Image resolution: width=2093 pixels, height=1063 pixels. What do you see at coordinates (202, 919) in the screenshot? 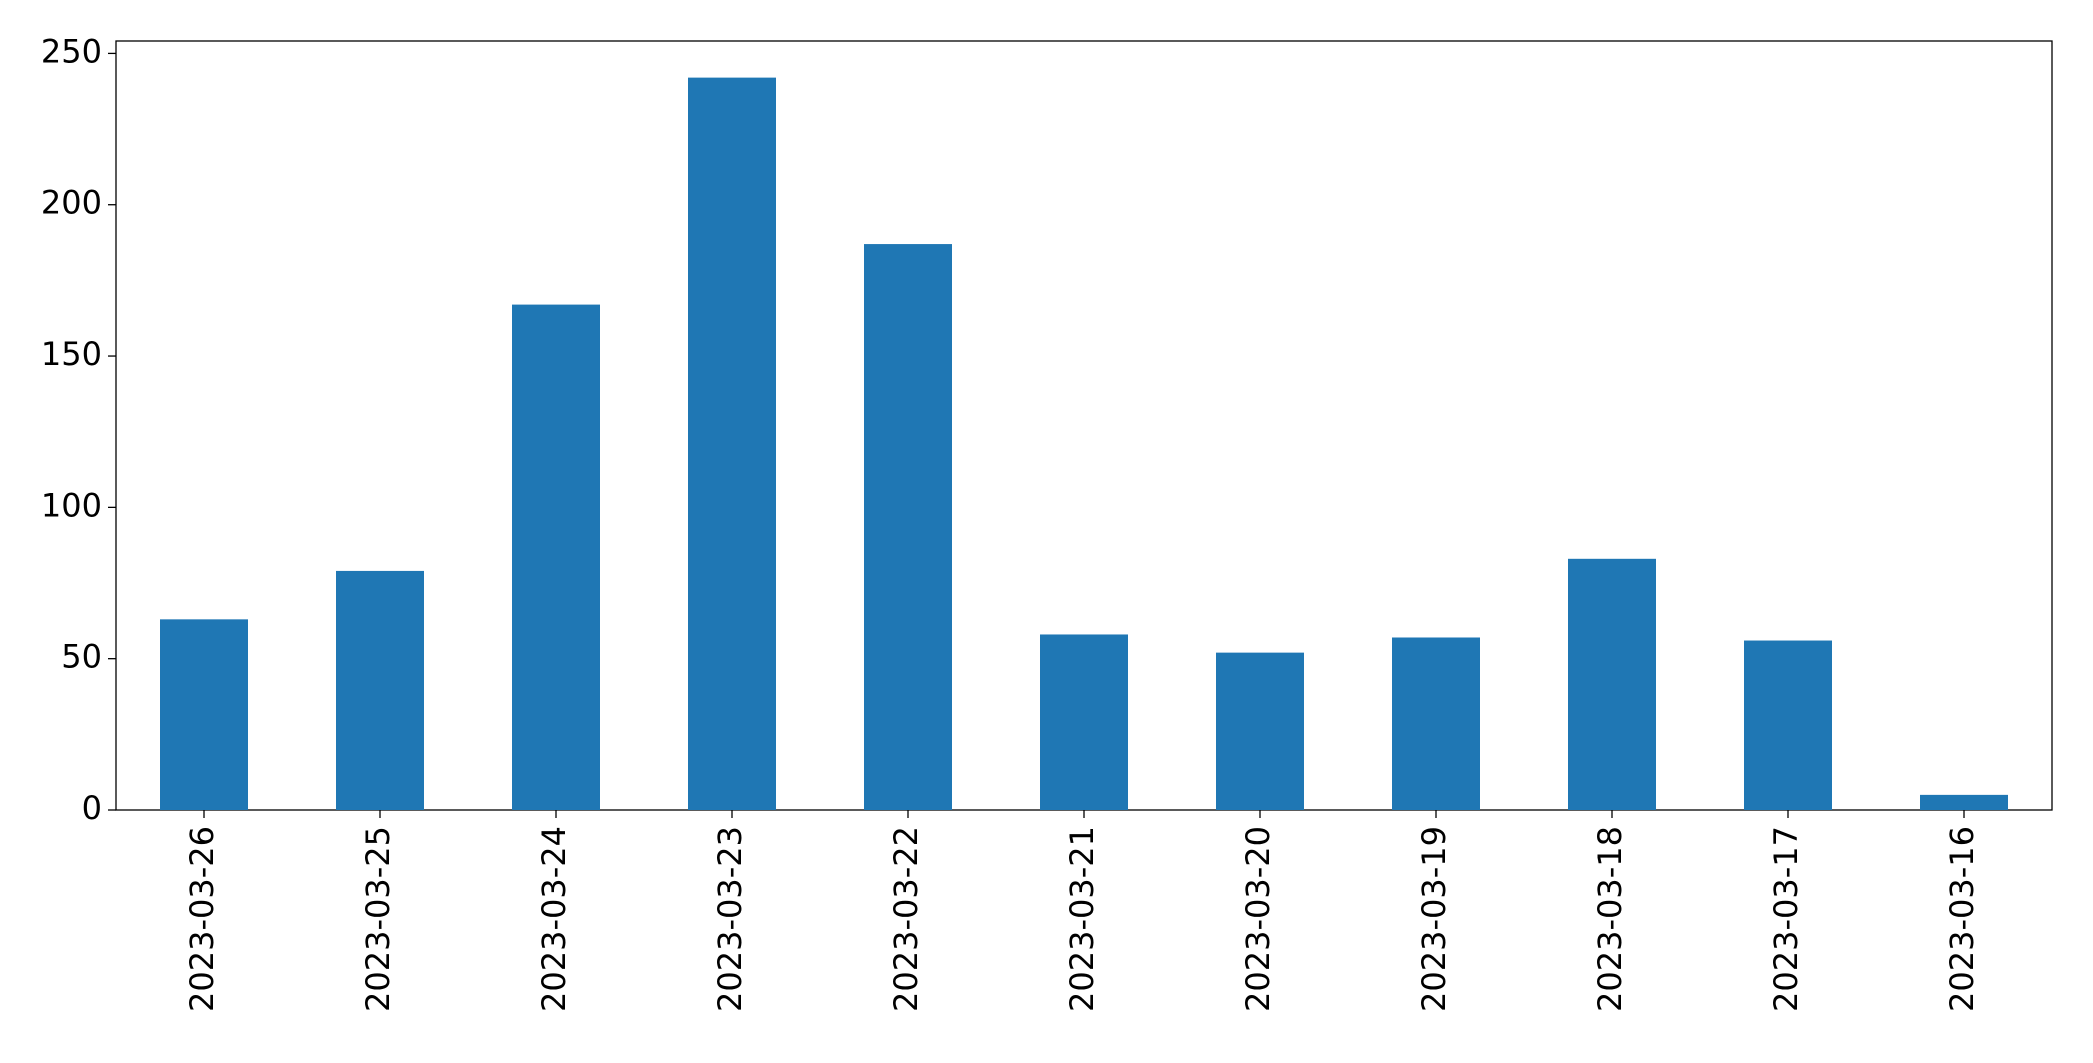
I see `x-tick-label: 2023-03-26` at bounding box center [202, 919].